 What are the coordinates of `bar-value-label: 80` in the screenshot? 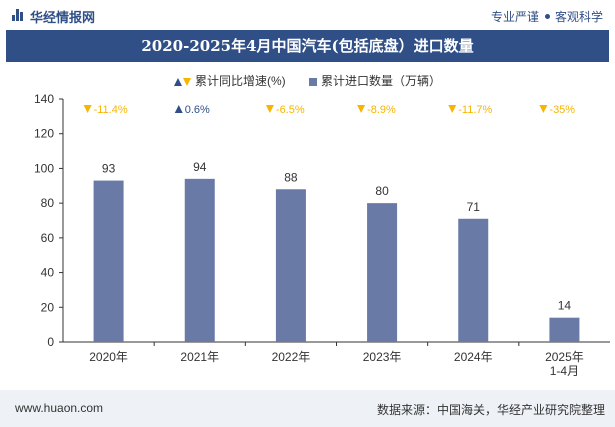 It's located at (382, 191).